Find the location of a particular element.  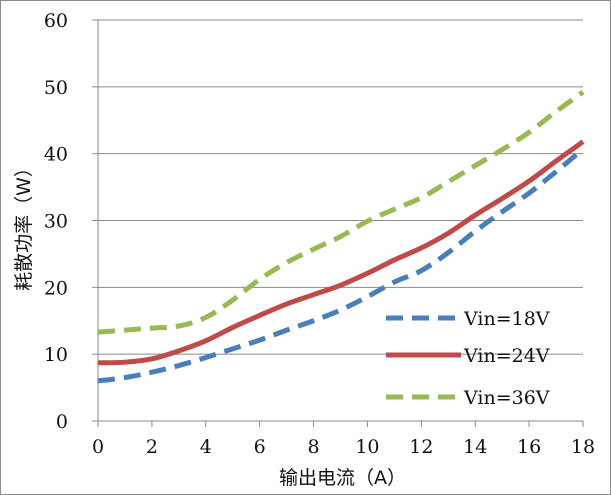

y-tick-label: 60 is located at coordinates (56, 21).